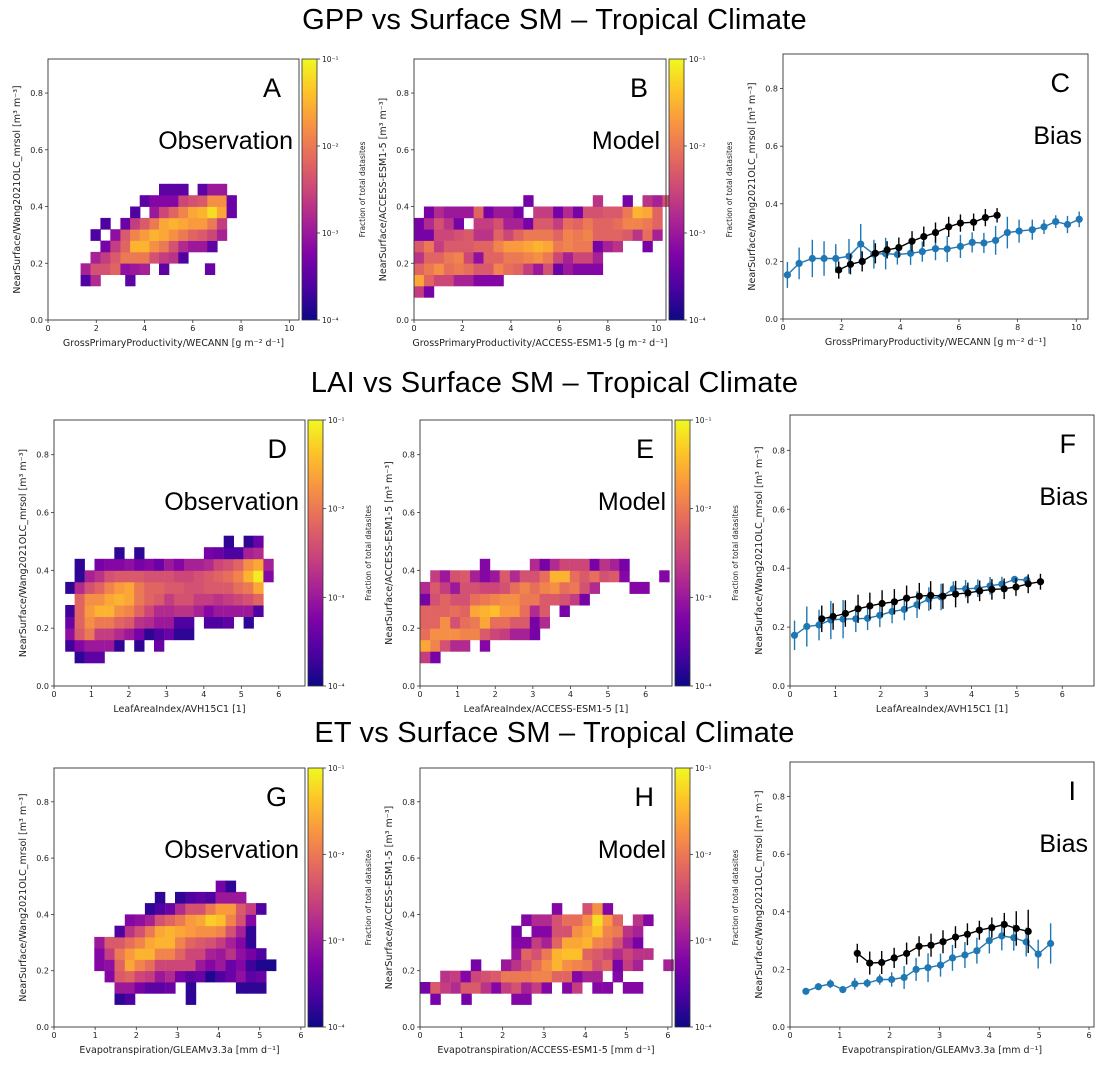 This screenshot has height=1075, width=1109. Describe the element at coordinates (408, 570) in the screenshot. I see `y-tick-label: 0.4` at that location.